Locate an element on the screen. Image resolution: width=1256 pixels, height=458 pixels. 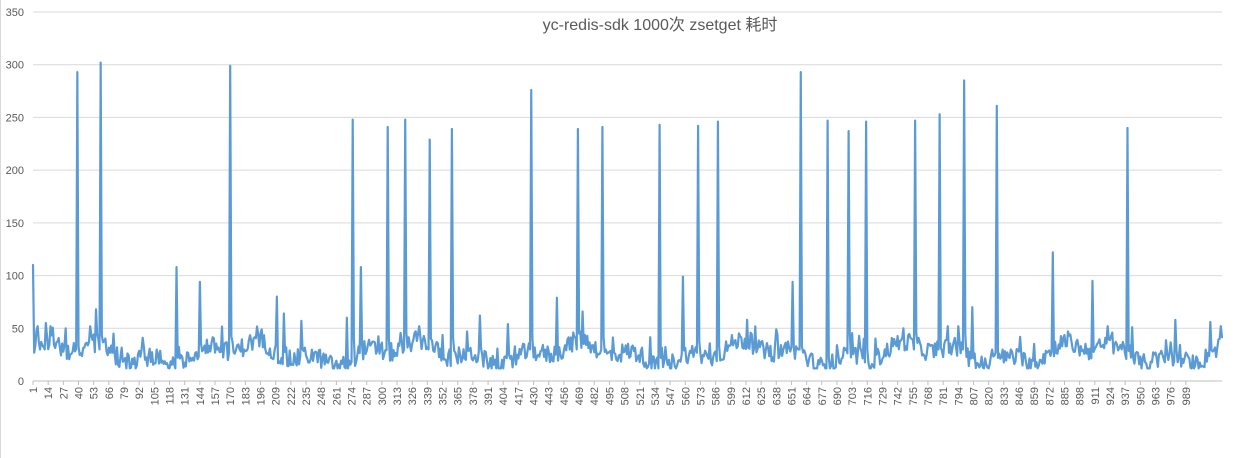
x-tick-label: 781 is located at coordinates (944, 396).